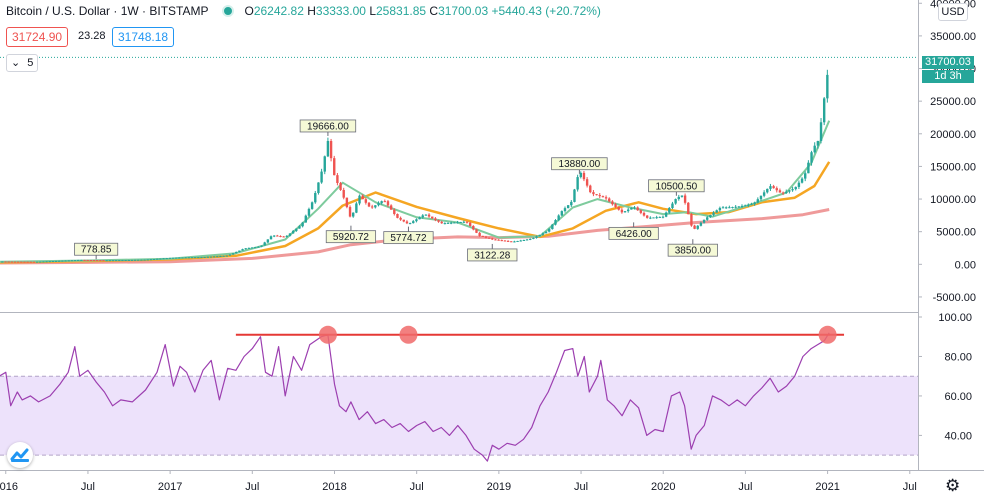 This screenshot has height=503, width=984. What do you see at coordinates (546, 11) in the screenshot?
I see `change-value: +5440.43 (+20.72%)` at bounding box center [546, 11].